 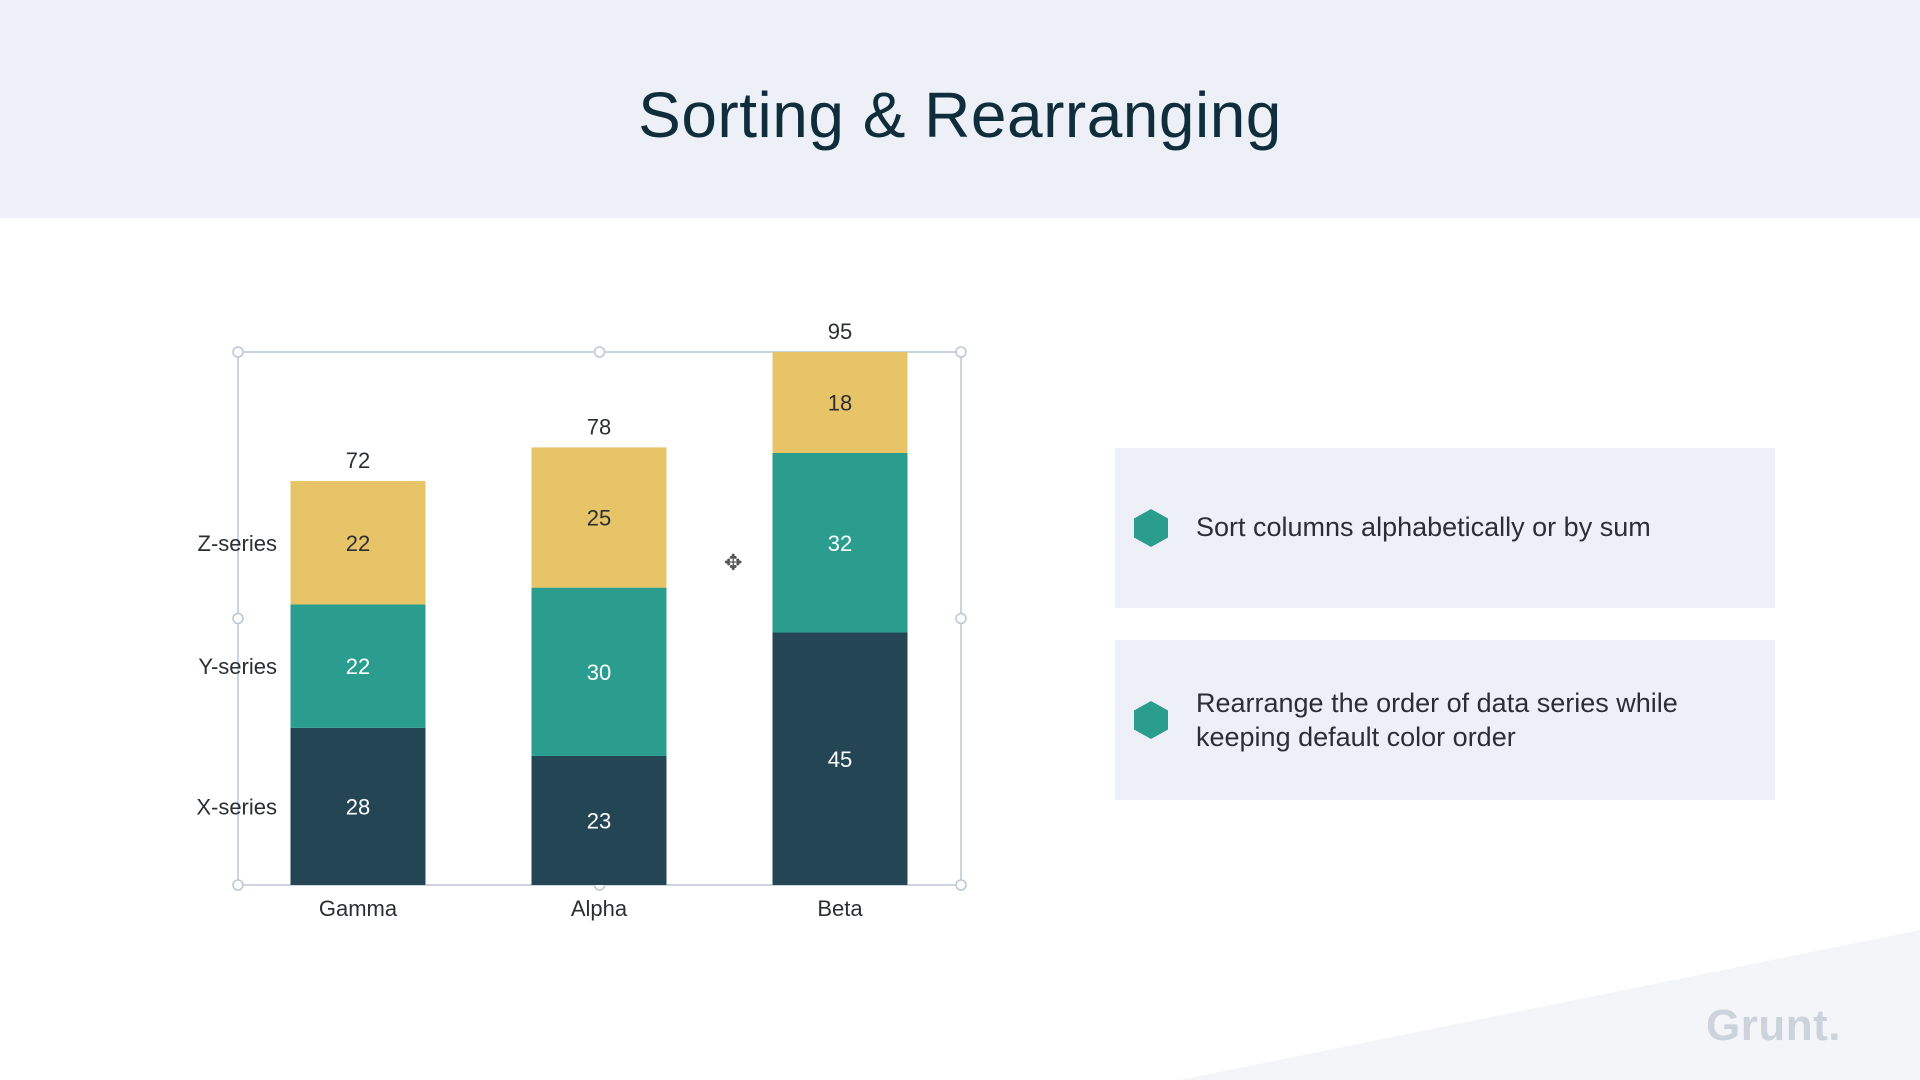 What do you see at coordinates (840, 908) in the screenshot?
I see `category-label: Beta` at bounding box center [840, 908].